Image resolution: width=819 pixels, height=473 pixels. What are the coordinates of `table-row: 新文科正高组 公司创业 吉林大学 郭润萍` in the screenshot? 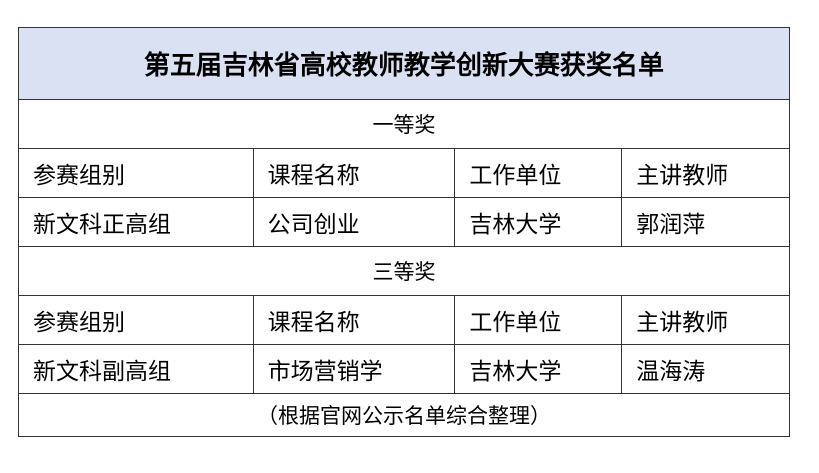 It's located at (404, 222).